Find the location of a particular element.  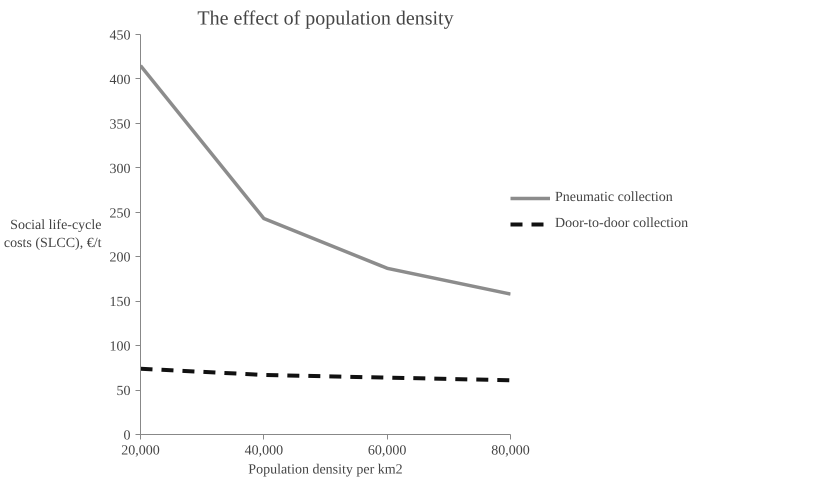

y-tick-label: 150 is located at coordinates (120, 302).